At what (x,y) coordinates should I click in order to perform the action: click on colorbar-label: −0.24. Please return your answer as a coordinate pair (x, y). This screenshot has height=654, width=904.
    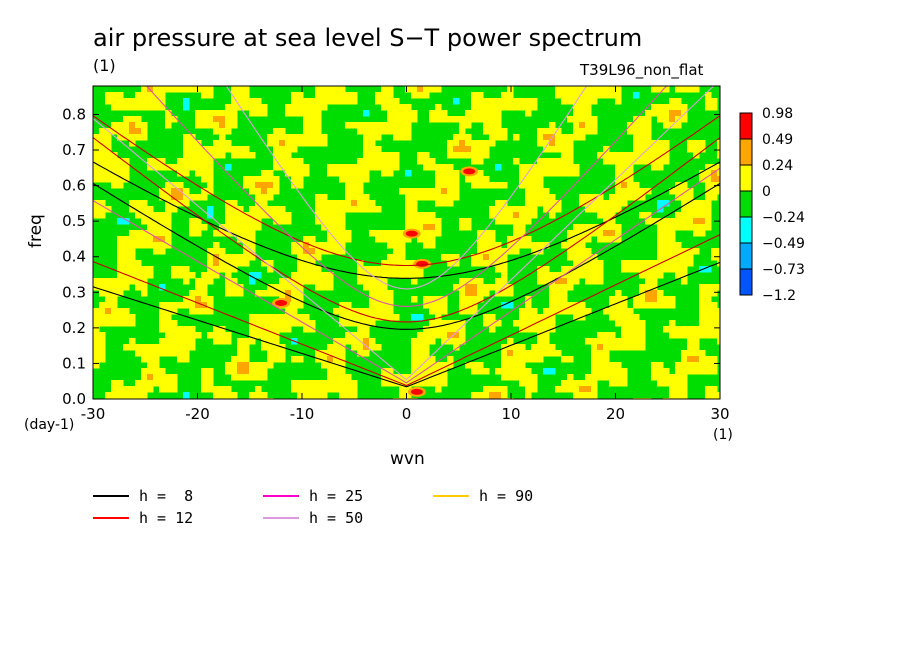
    Looking at the image, I should click on (783, 218).